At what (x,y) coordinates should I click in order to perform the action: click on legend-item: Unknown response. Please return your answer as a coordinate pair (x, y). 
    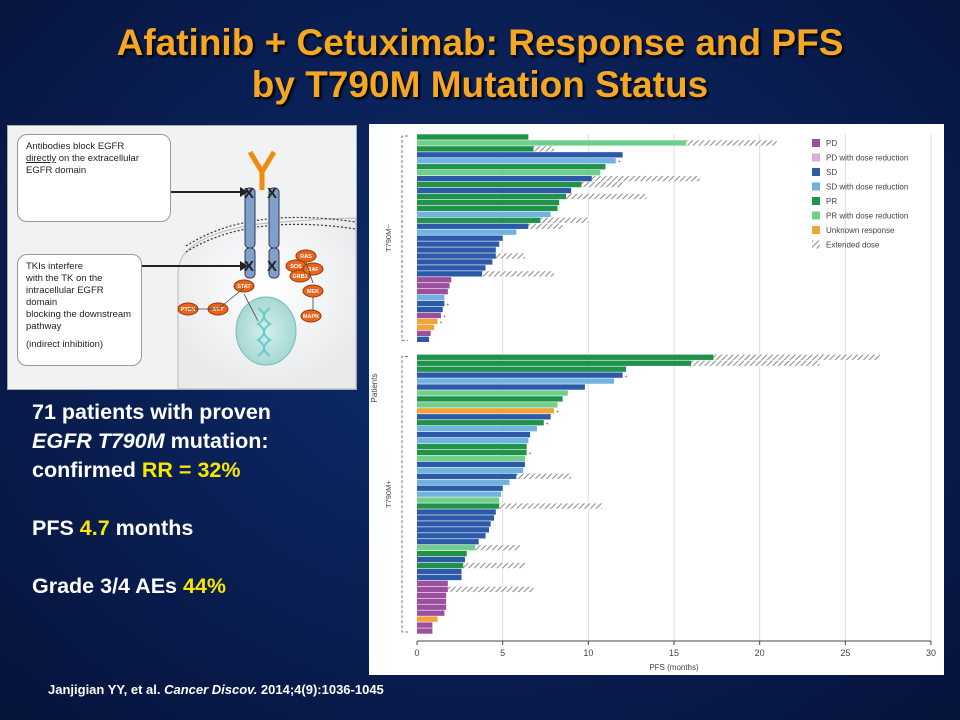
    Looking at the image, I should click on (853, 230).